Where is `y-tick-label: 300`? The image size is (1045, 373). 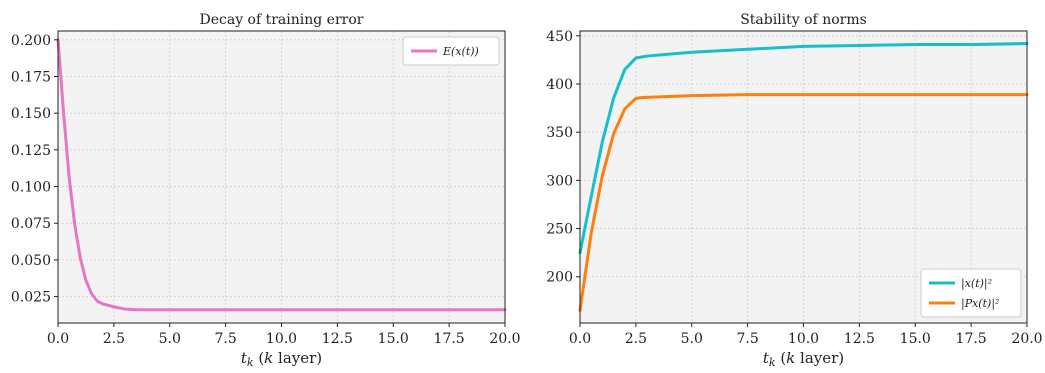
y-tick-label: 300 is located at coordinates (559, 181).